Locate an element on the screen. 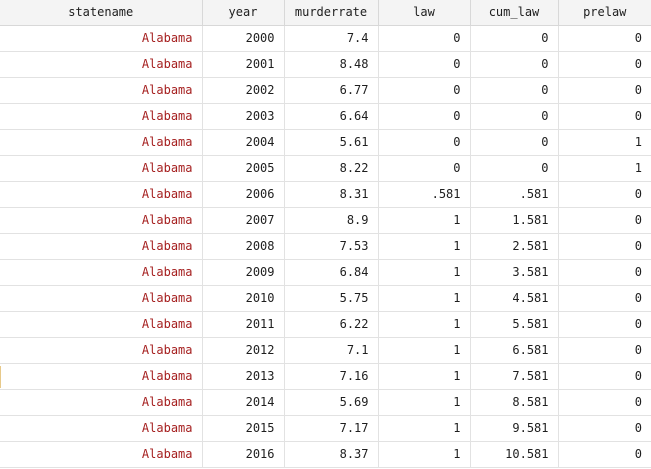  column-header-year: year is located at coordinates (243, 13).